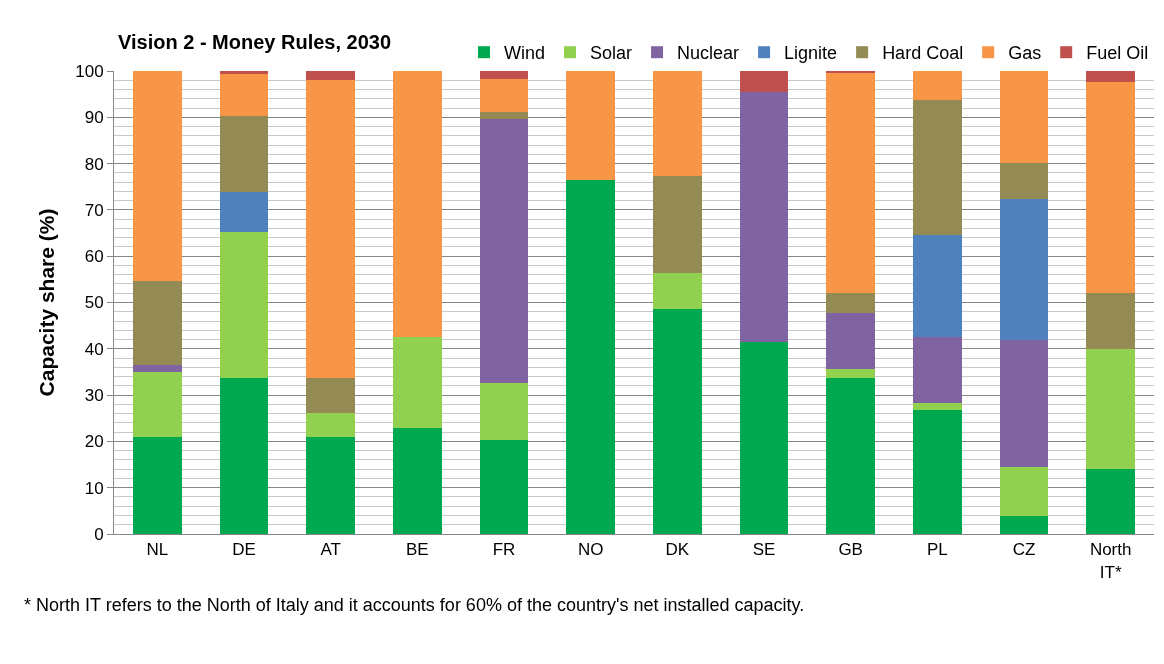 This screenshot has width=1164, height=664. What do you see at coordinates (99, 534) in the screenshot?
I see `y-tick-label: 0` at bounding box center [99, 534].